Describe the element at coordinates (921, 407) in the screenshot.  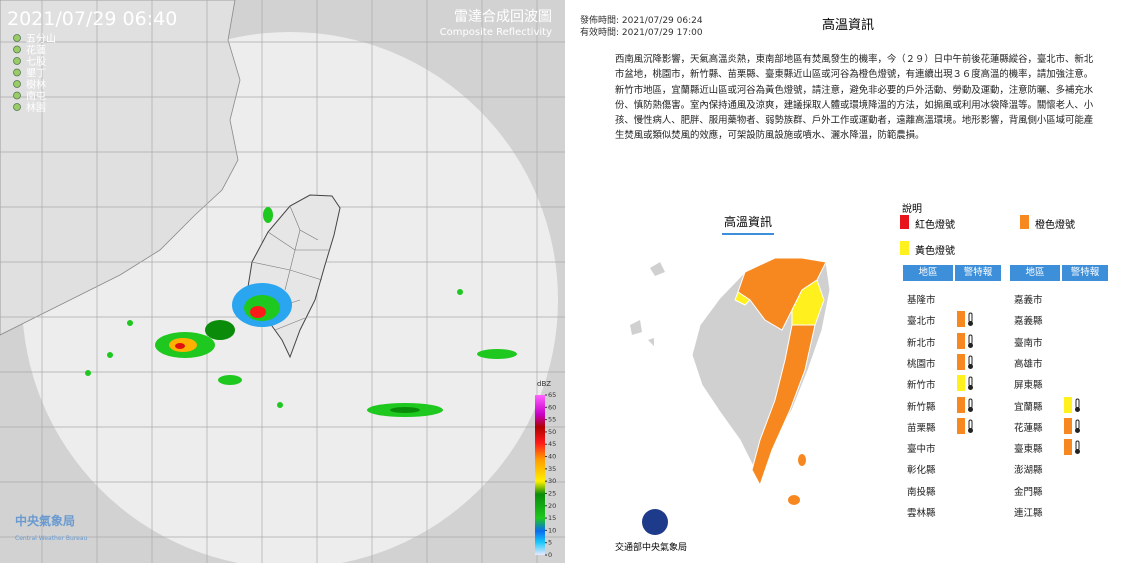
I see `region-name: 新竹縣` at that location.